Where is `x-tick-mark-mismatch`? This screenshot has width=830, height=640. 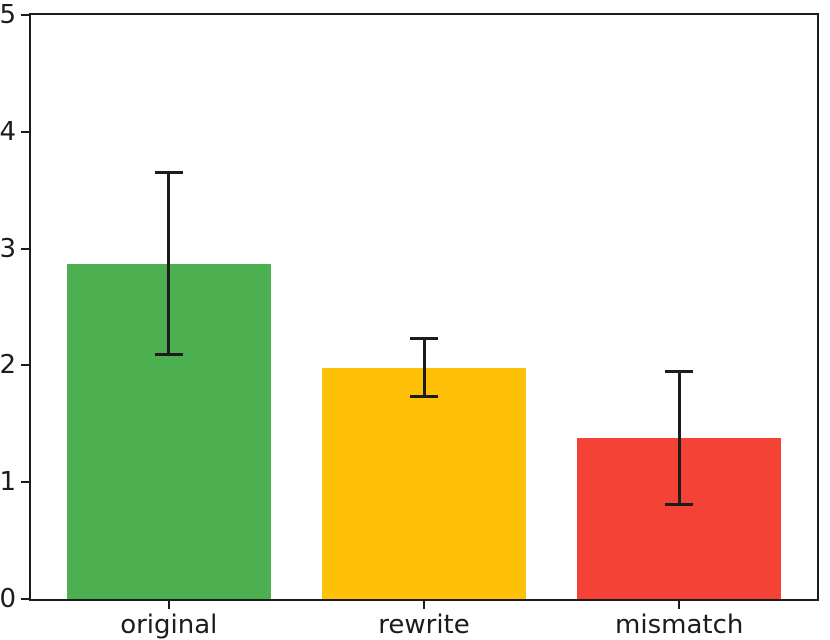
x-tick-mark-mismatch is located at coordinates (679, 605).